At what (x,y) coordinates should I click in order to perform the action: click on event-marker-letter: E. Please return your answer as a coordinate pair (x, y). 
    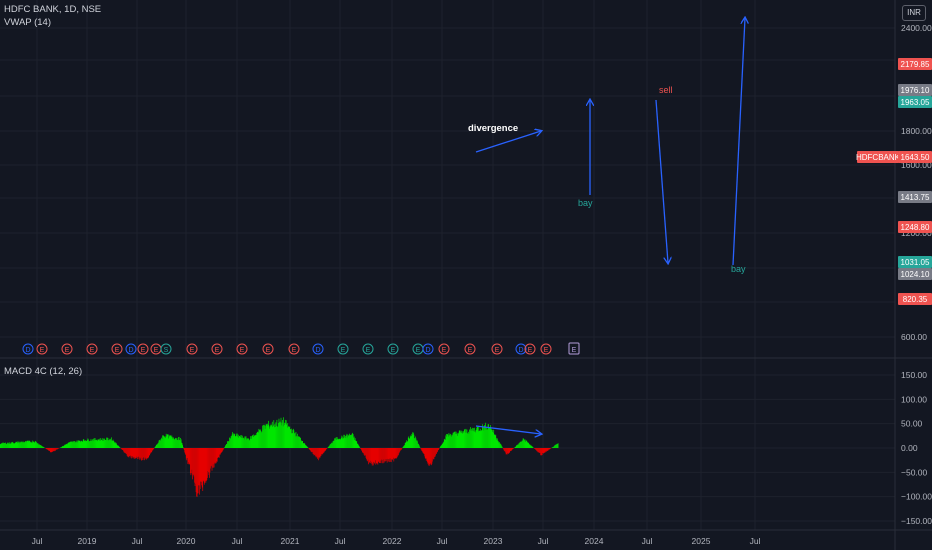
    Looking at the image, I should click on (368, 350).